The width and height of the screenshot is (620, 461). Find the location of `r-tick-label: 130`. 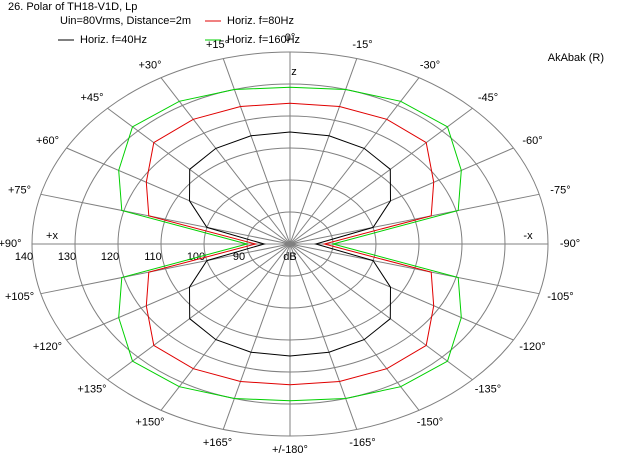

r-tick-label: 130 is located at coordinates (67, 257).